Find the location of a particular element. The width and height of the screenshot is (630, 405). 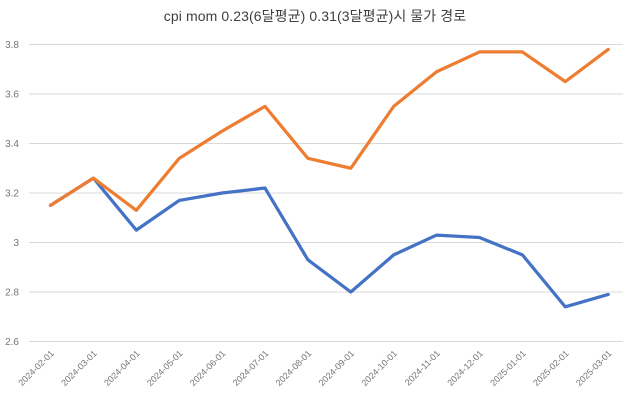

x-tick-label: 2025-03-01 is located at coordinates (594, 368).